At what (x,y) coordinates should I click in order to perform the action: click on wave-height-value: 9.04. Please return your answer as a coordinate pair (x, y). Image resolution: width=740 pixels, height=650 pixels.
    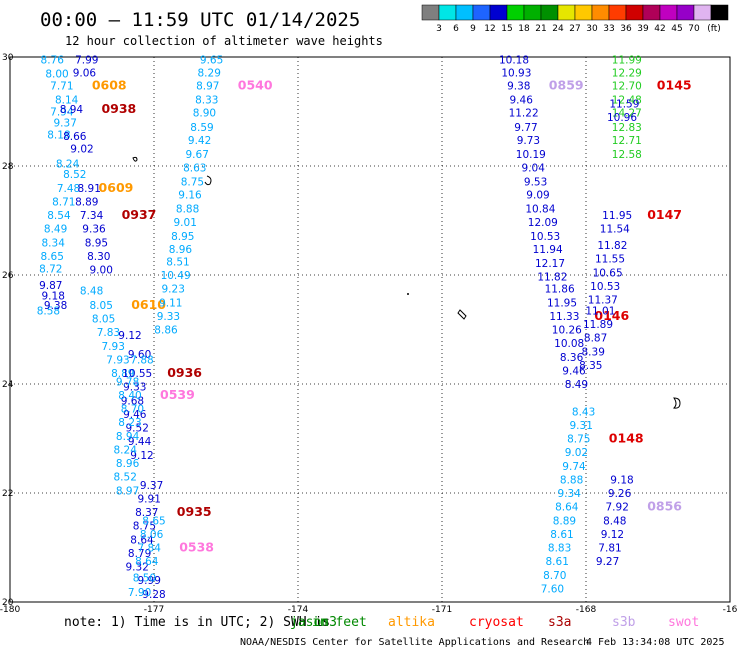
    Looking at the image, I should click on (534, 169).